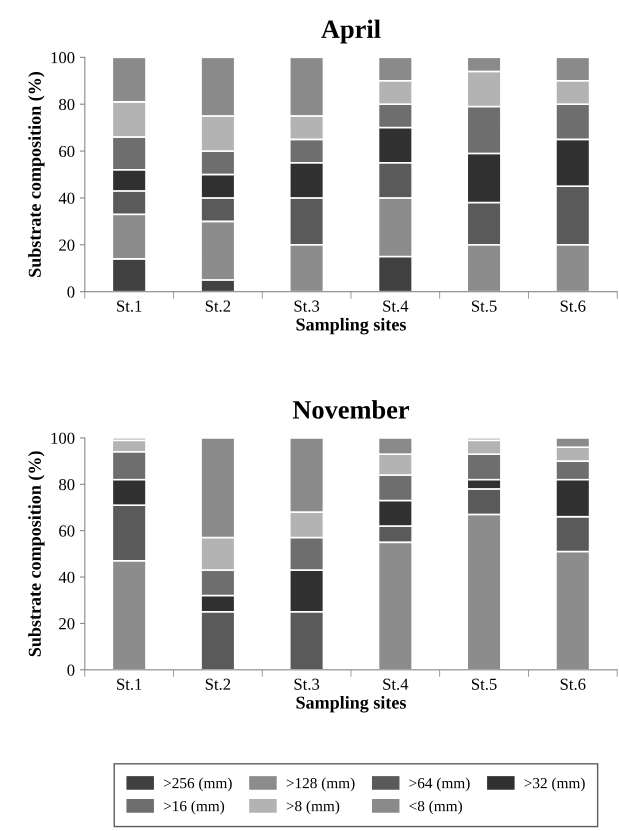  What do you see at coordinates (313, 807) in the screenshot?
I see `legend-label: >8 (mm)` at bounding box center [313, 807].